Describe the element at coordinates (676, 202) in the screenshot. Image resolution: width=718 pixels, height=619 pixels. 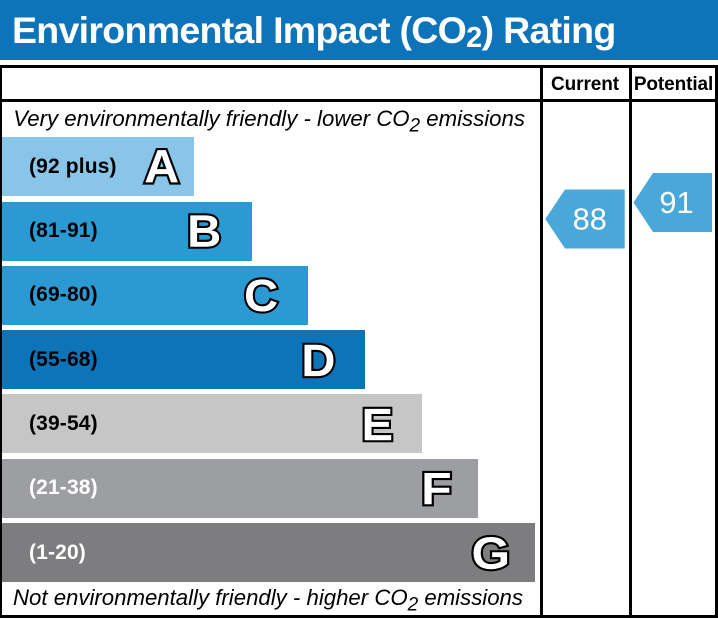
I see `svg-text: 91` at that location.